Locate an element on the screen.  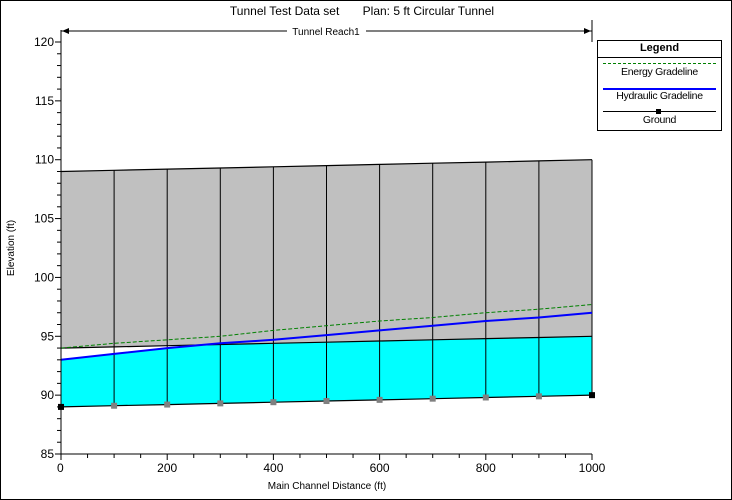
legend-title: Legend is located at coordinates (659, 49).